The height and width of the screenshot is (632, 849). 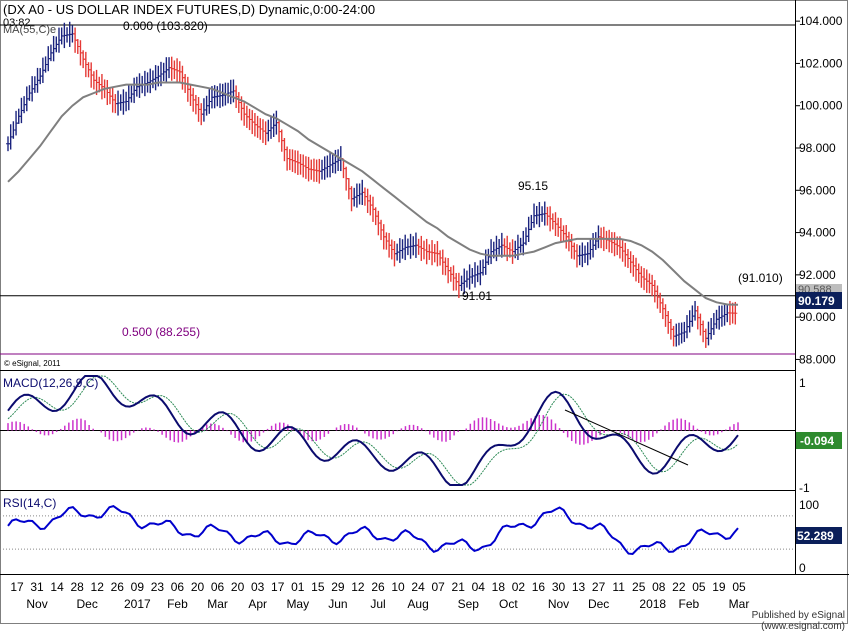 What do you see at coordinates (257, 604) in the screenshot?
I see `x-axis-month-label: Apr` at bounding box center [257, 604].